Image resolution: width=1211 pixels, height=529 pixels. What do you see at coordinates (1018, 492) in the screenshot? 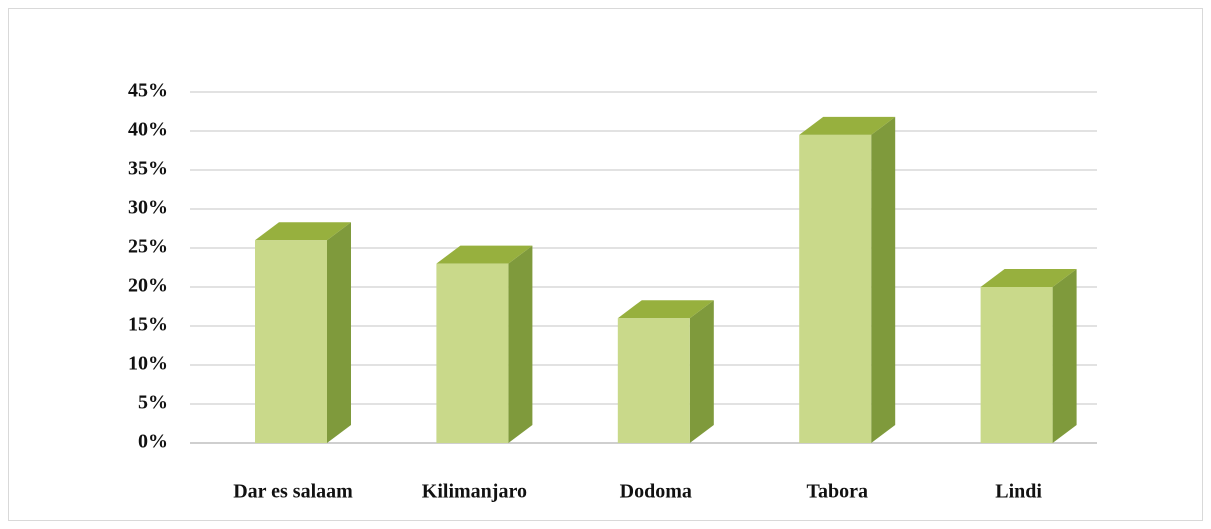
I see `x-tick-label: Lindi` at bounding box center [1018, 492].